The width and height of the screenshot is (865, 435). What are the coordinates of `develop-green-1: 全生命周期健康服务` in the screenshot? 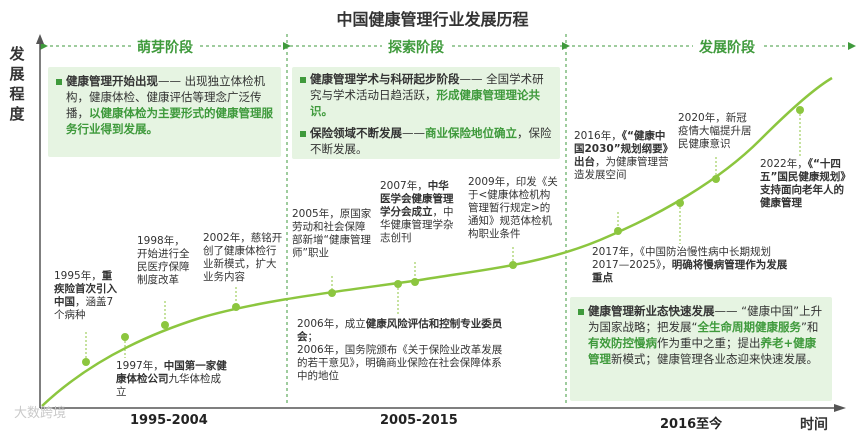 It's located at (749, 327).